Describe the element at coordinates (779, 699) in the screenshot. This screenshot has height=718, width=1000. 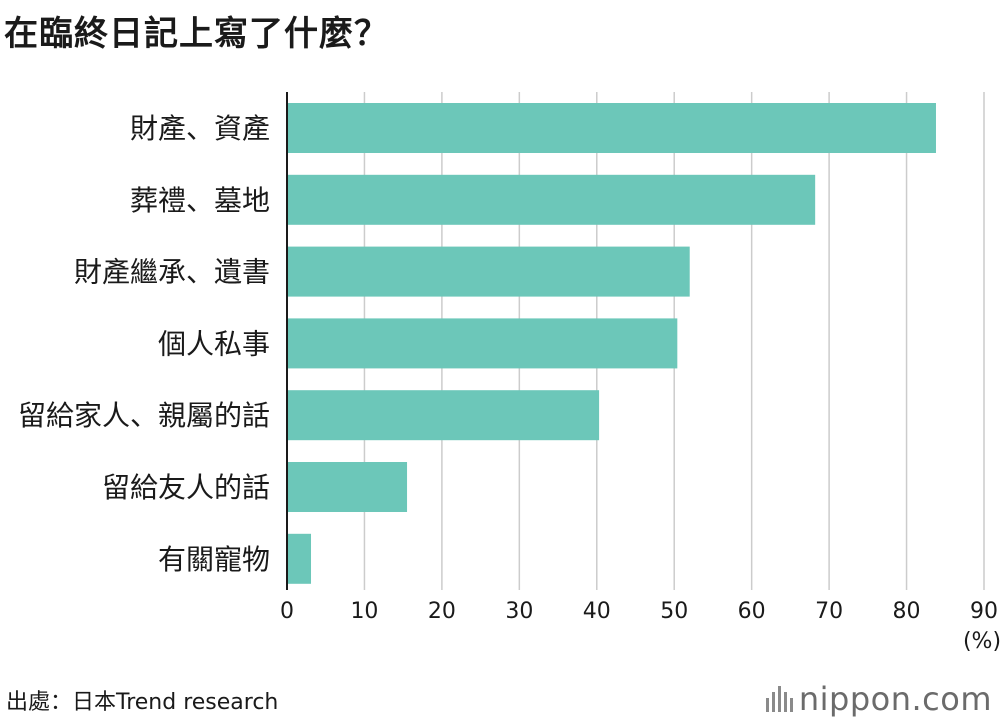
I see `logo-mark-icon` at that location.